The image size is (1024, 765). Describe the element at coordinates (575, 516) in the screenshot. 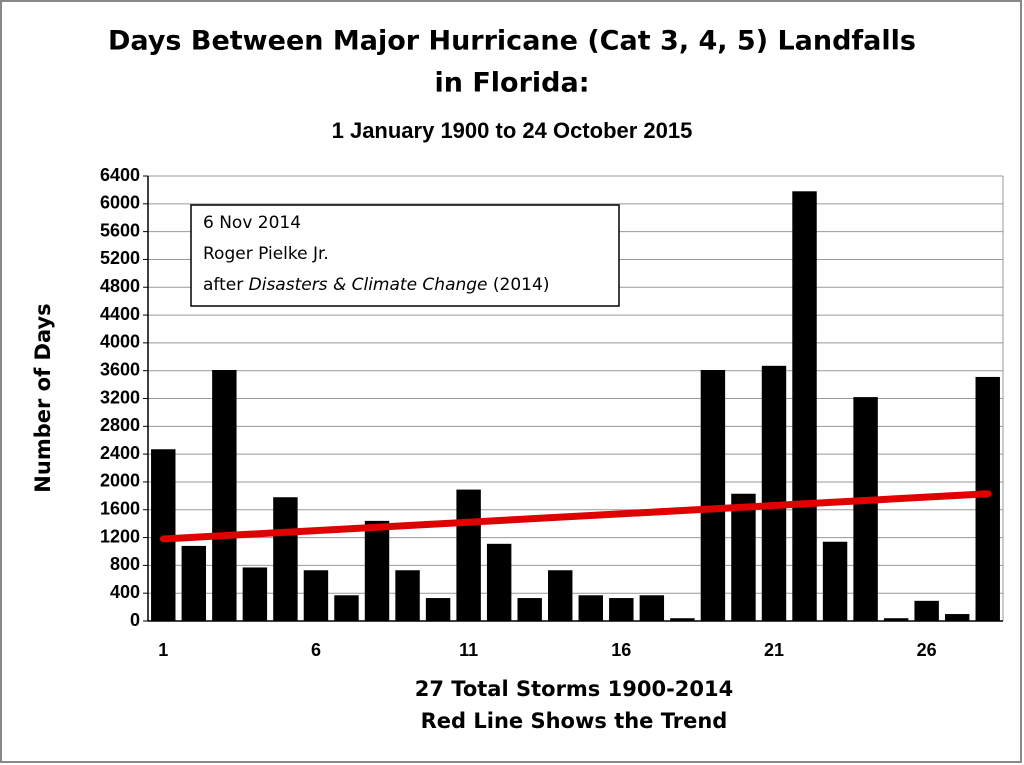

I see `trend-line` at that location.